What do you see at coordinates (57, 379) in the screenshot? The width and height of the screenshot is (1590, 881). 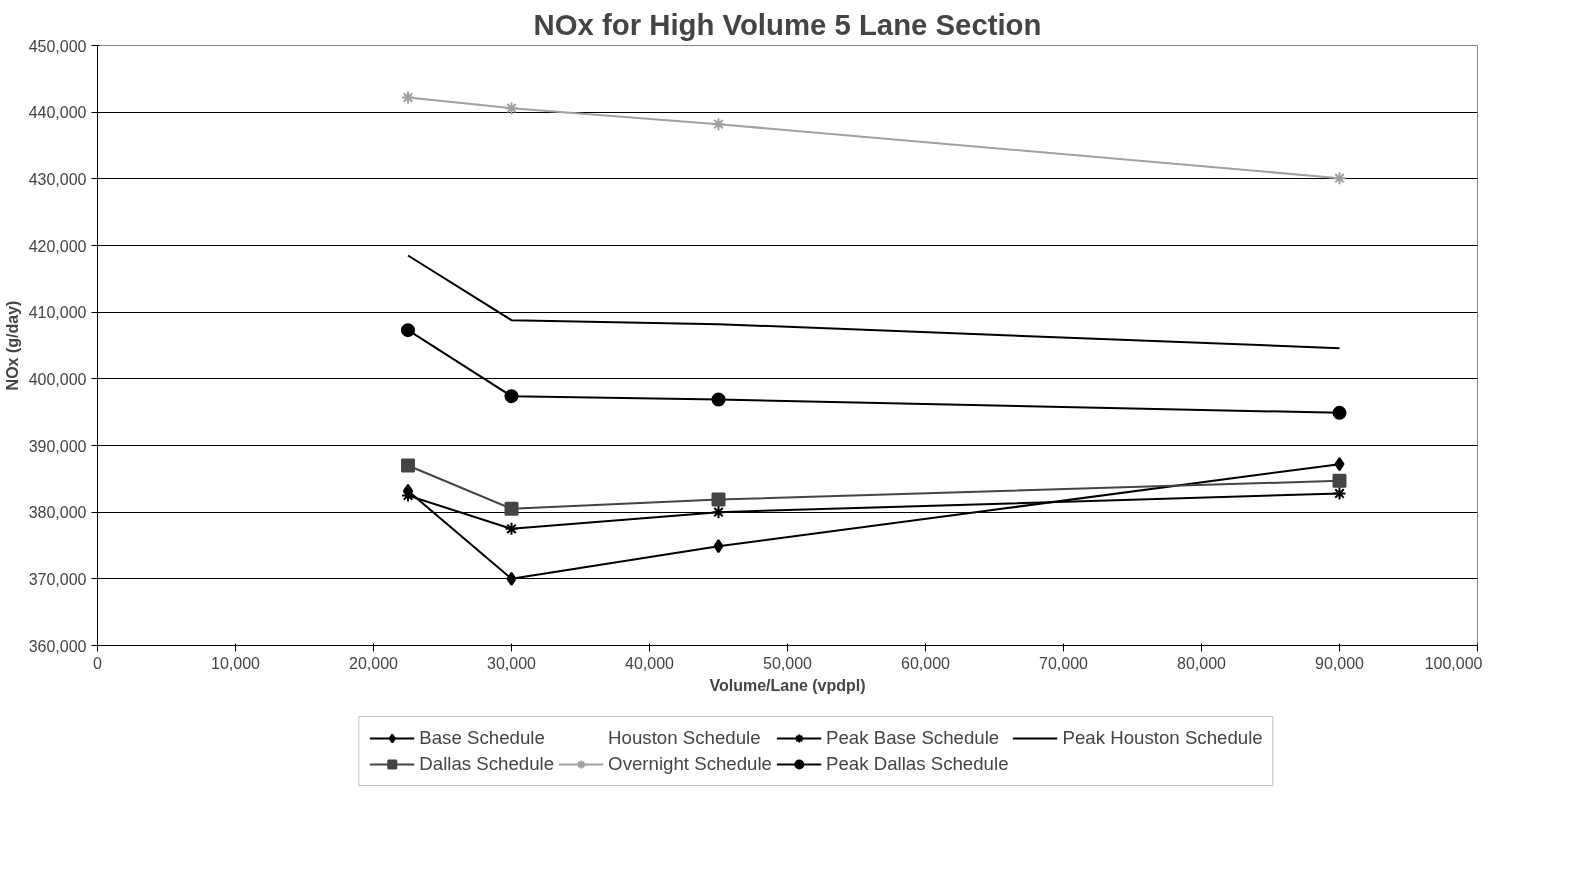 I see `y-tick-label: 400,000` at bounding box center [57, 379].